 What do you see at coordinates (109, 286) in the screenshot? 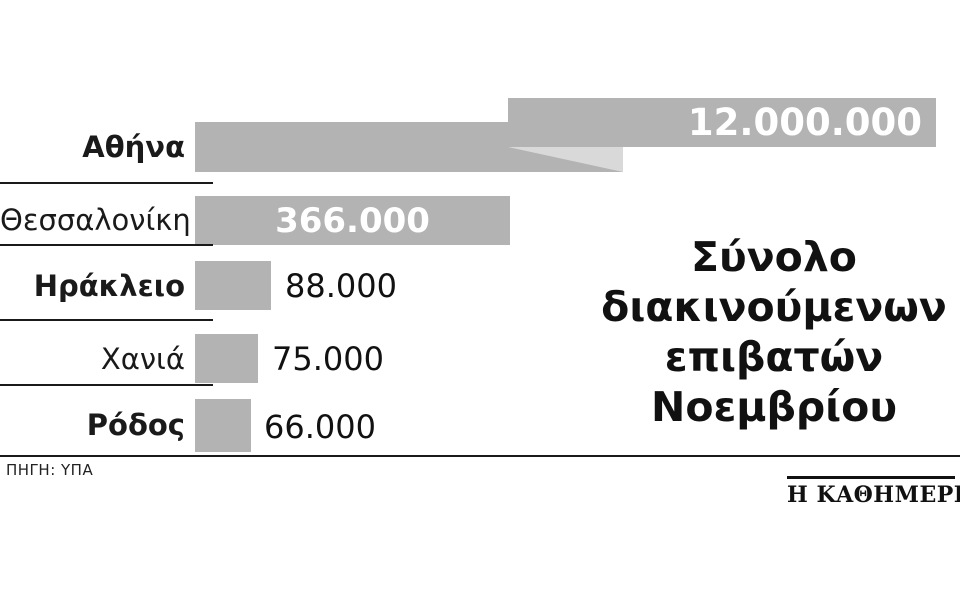
I see `bar-label-heraklion: Ηράκλειο` at bounding box center [109, 286].